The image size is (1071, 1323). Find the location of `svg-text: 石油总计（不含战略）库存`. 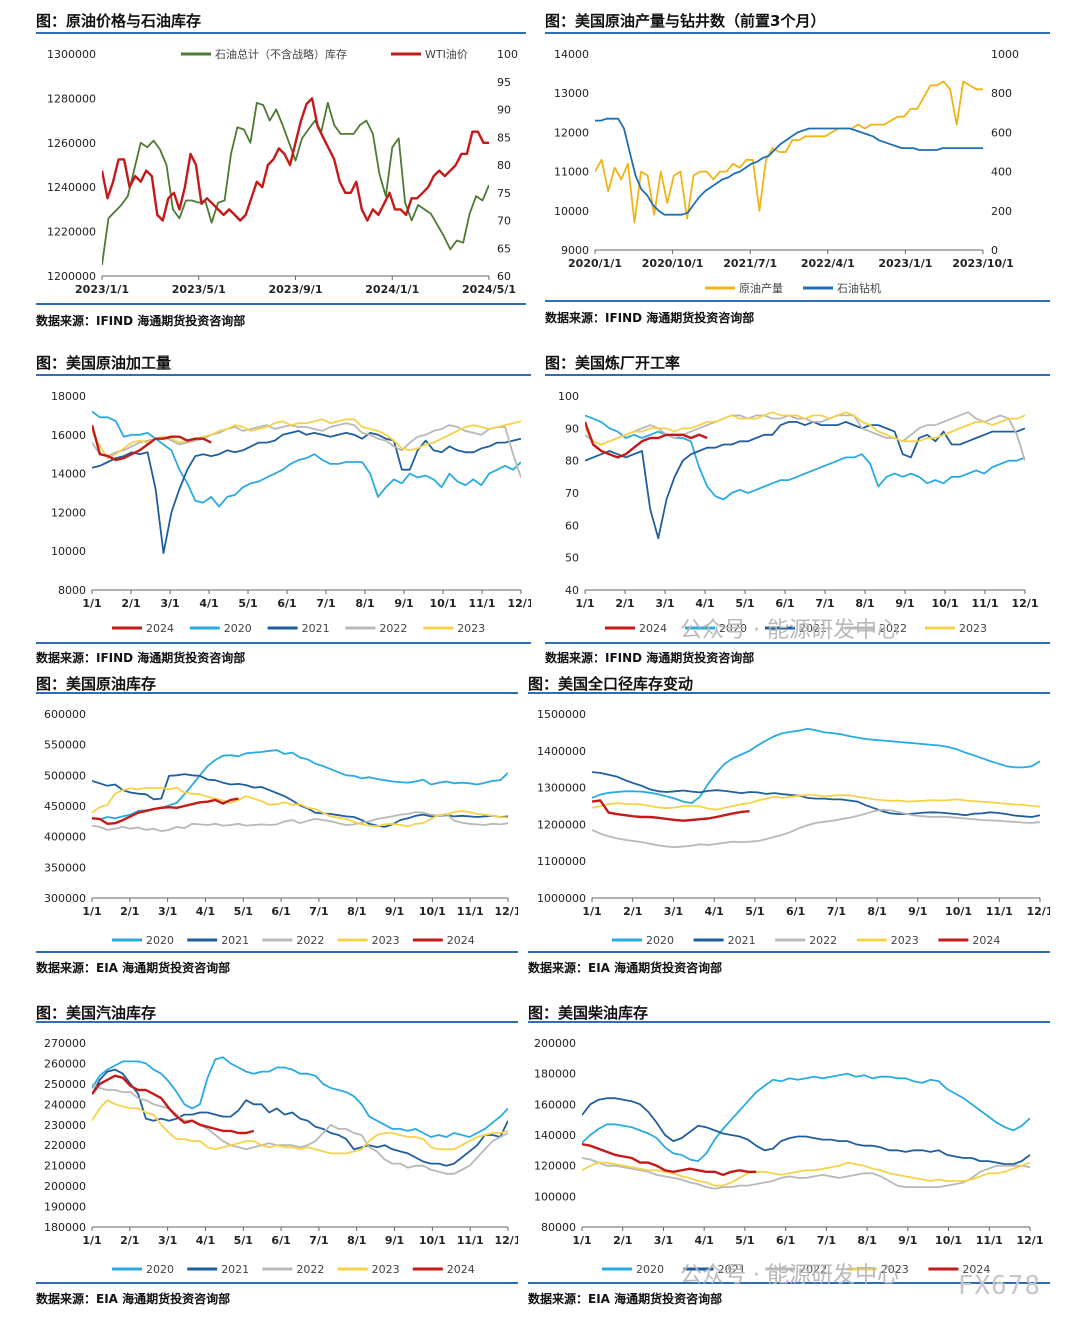

svg-text: 石油总计（不含战略）库存 is located at coordinates (281, 54).